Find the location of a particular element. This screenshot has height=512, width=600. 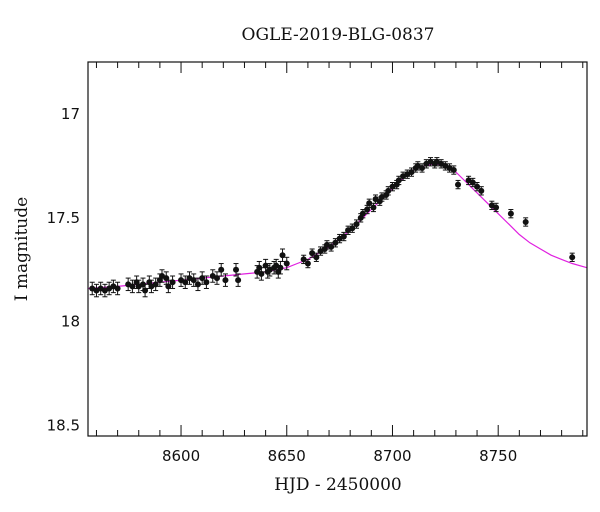

y-tick-label: 18.5 is located at coordinates (63, 426).